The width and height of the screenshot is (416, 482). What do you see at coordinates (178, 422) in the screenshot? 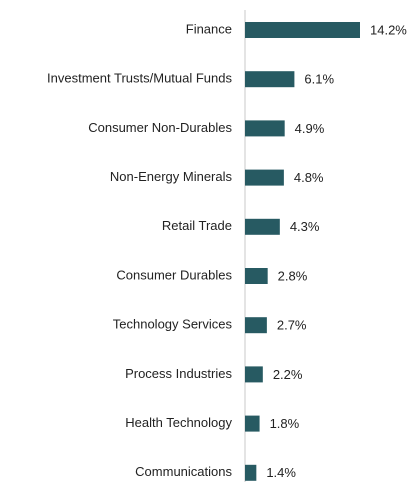
I see `category-label: Health Technology` at bounding box center [178, 422].